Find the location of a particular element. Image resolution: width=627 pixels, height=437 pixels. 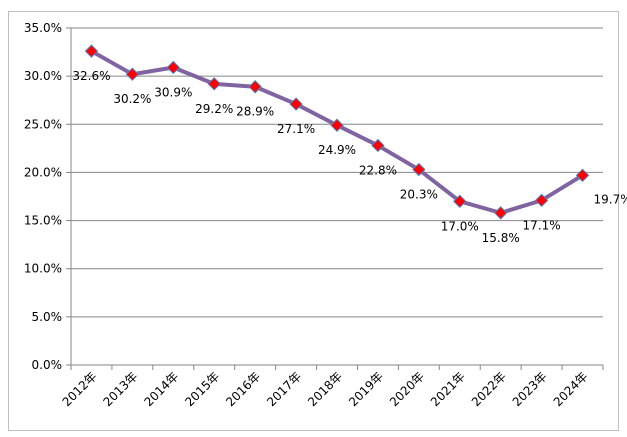

data-label: 32.6% is located at coordinates (91, 76).